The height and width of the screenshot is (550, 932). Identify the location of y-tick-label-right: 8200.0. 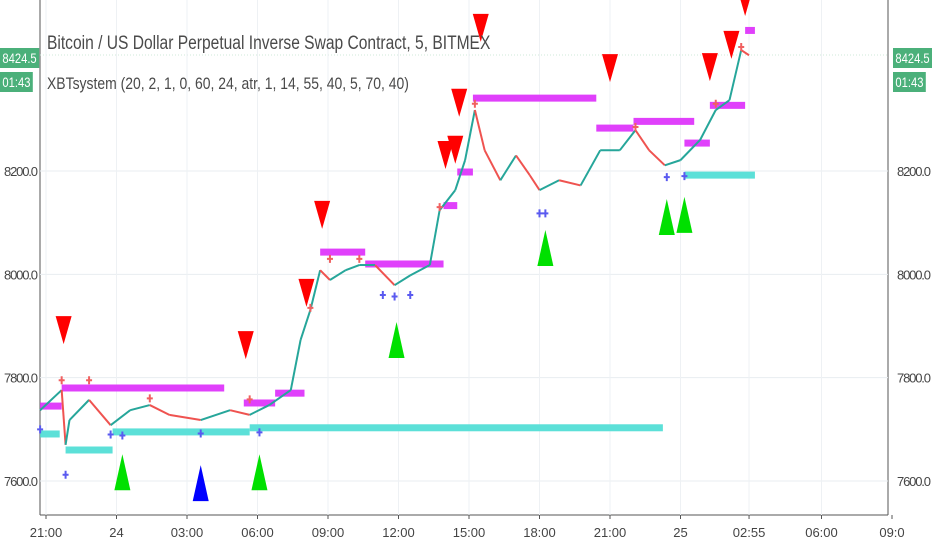
(914, 171).